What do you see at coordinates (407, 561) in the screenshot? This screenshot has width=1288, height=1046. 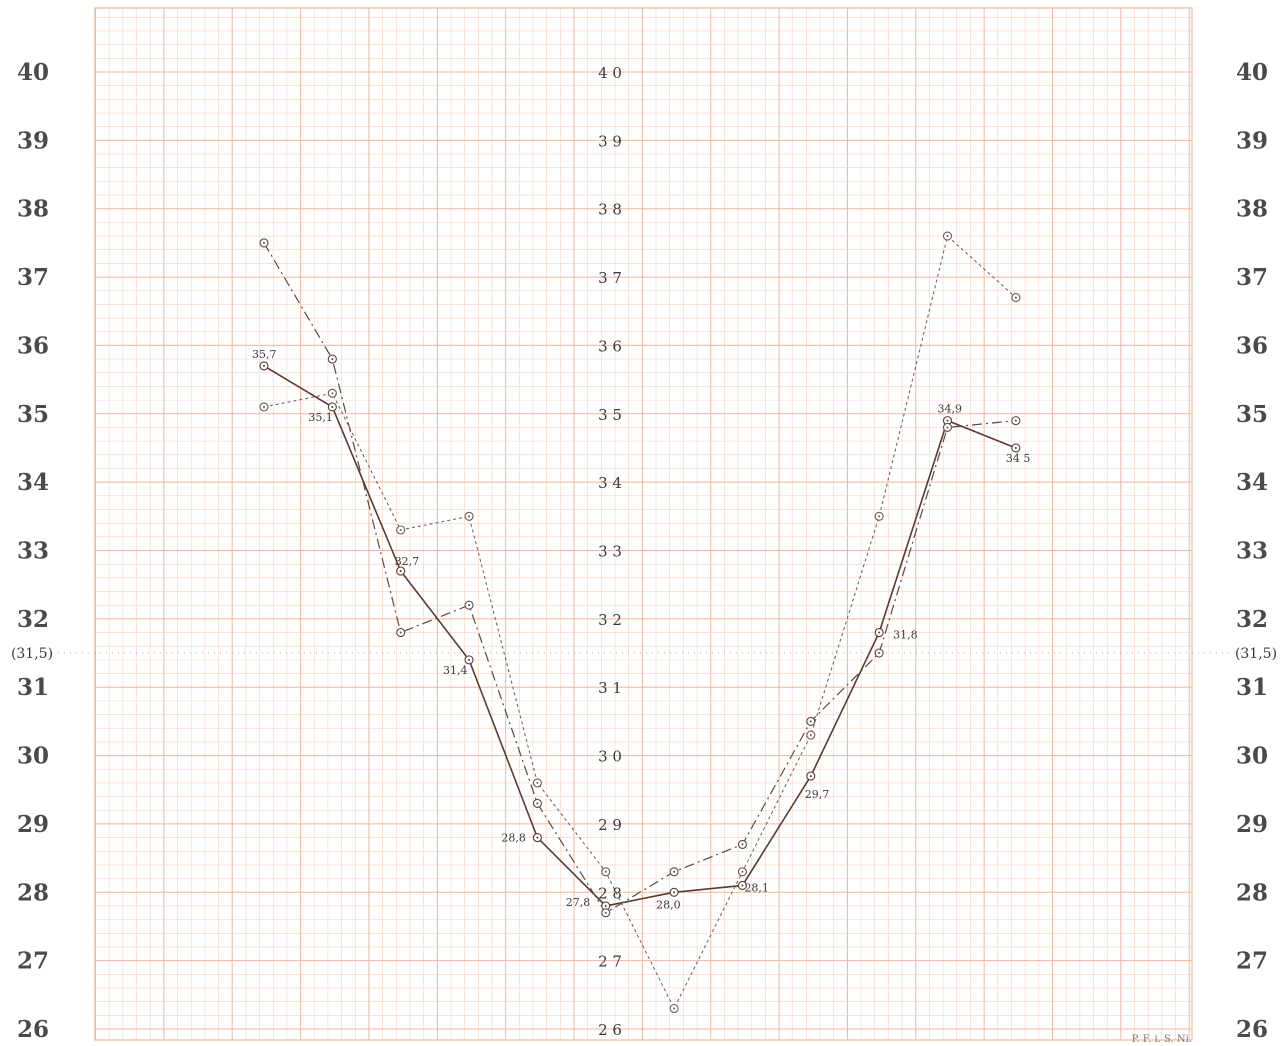 I see `data-label: 32,7` at bounding box center [407, 561].